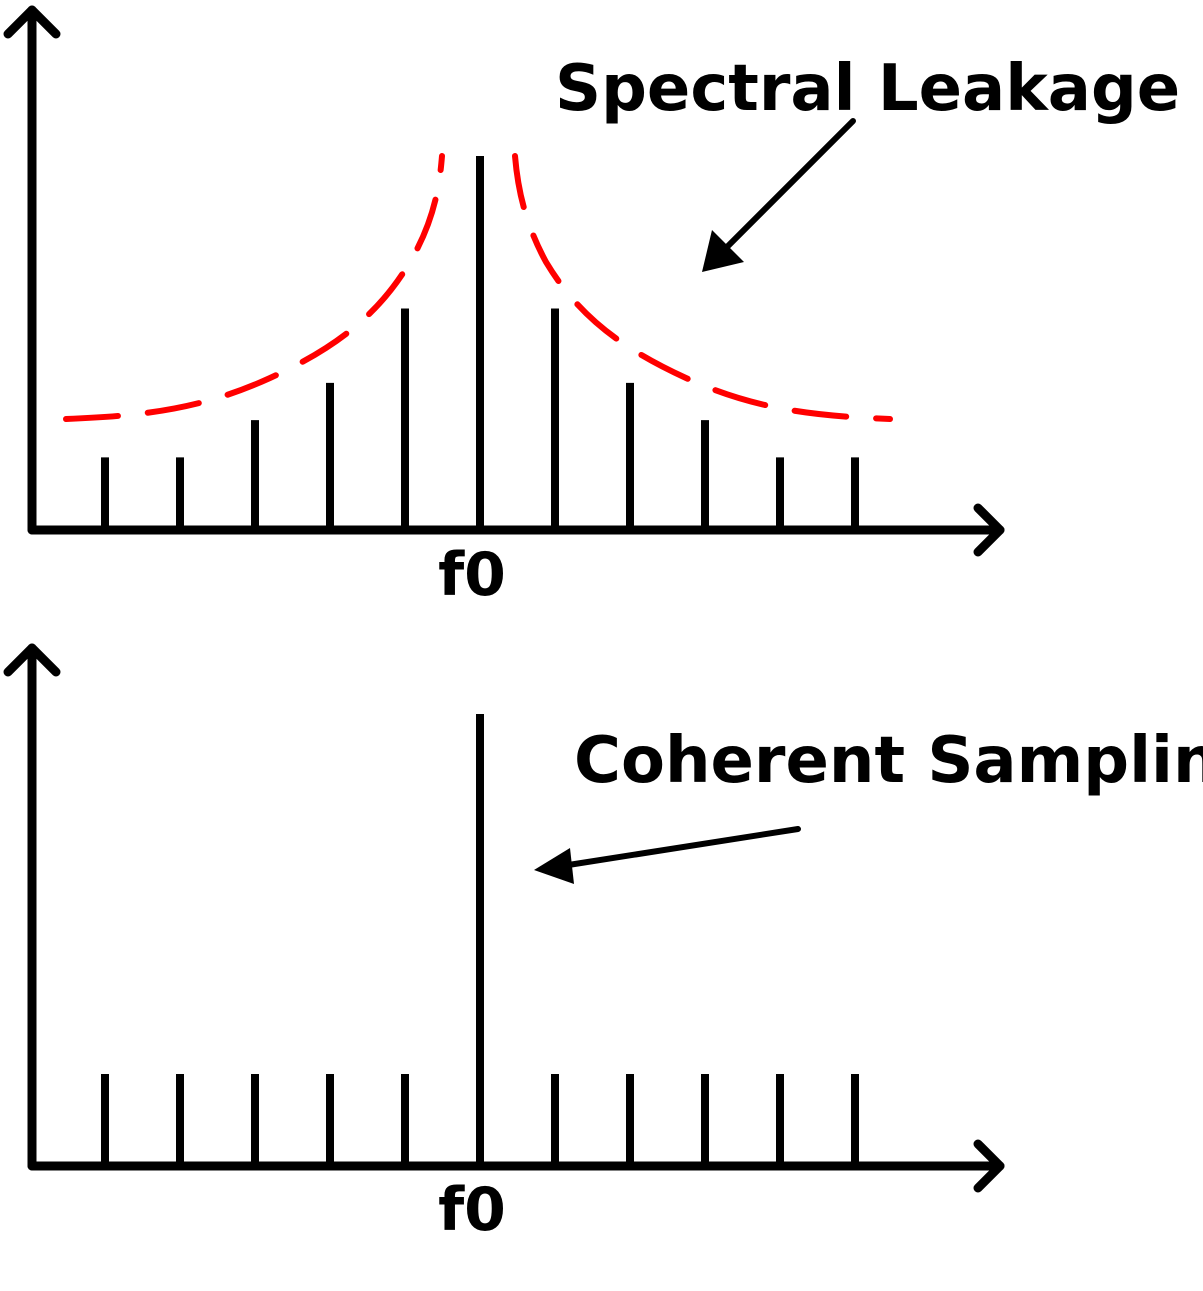  Describe the element at coordinates (254, 287) in the screenshot. I see `top-leakage-envelope-left` at that location.